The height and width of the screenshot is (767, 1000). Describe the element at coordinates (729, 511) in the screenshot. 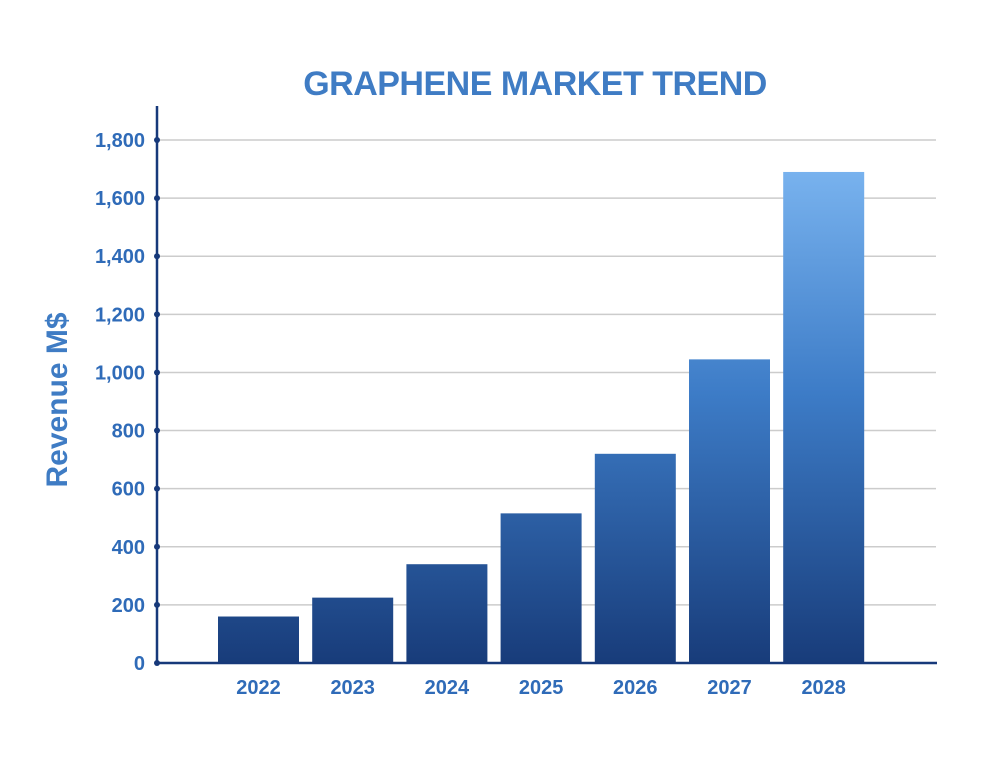

I see `bar-2027` at that location.